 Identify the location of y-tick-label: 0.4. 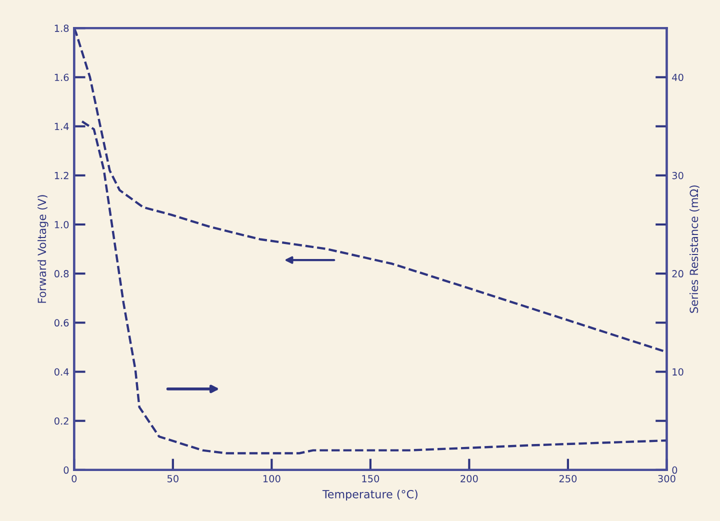
(61, 372).